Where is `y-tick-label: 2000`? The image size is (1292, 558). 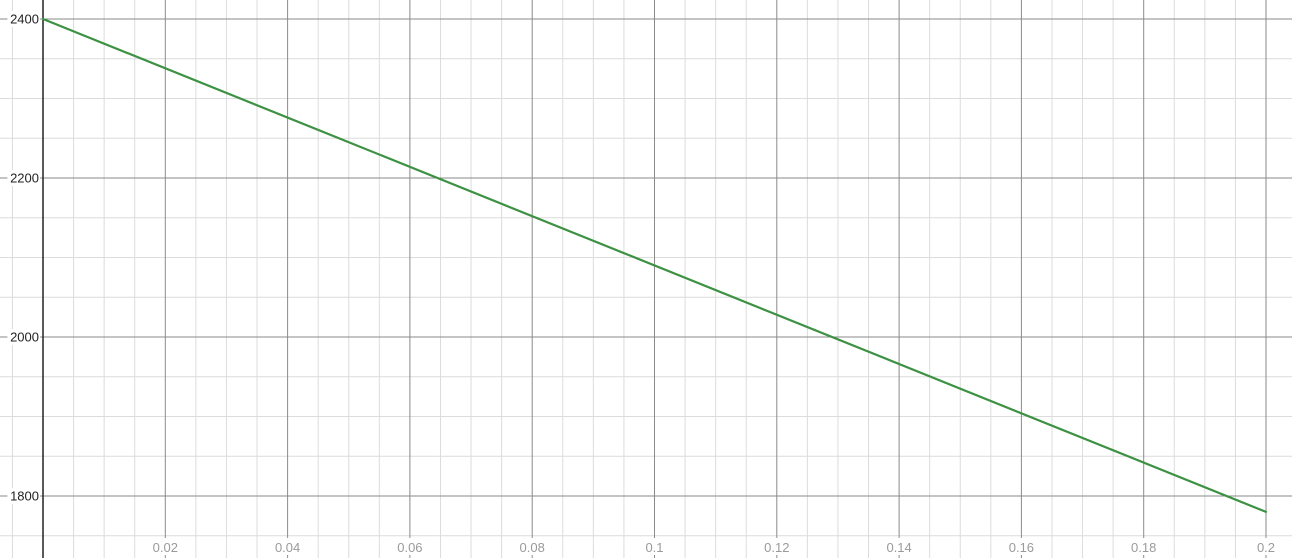 y-tick-label: 2000 is located at coordinates (24, 337).